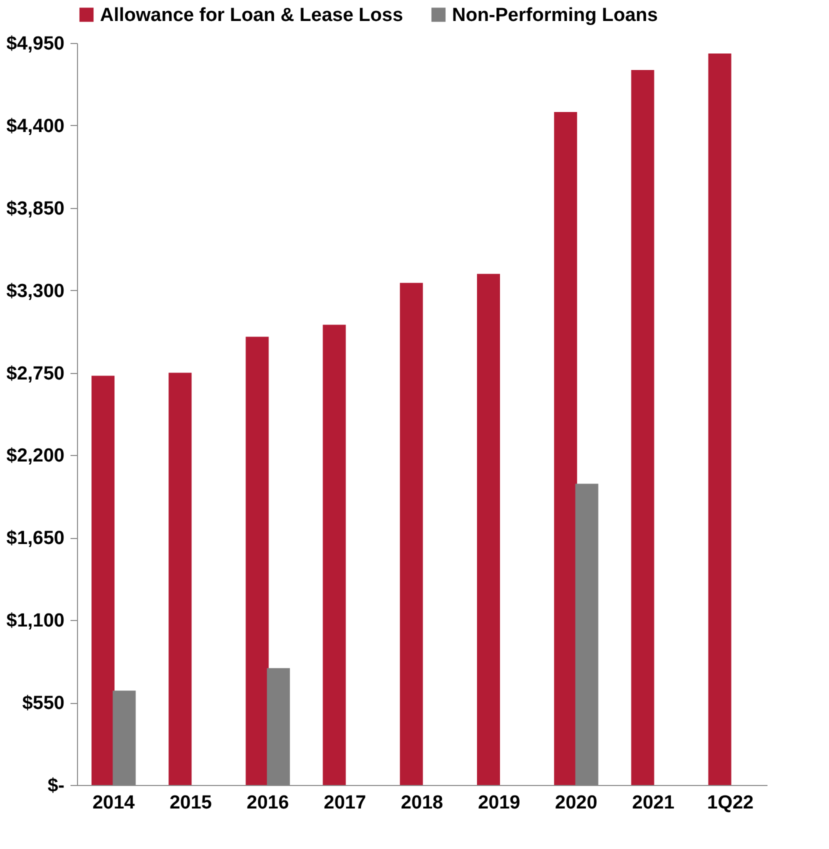 The image size is (829, 849). Describe the element at coordinates (35, 456) in the screenshot. I see `y-tick-label: $2,200` at that location.